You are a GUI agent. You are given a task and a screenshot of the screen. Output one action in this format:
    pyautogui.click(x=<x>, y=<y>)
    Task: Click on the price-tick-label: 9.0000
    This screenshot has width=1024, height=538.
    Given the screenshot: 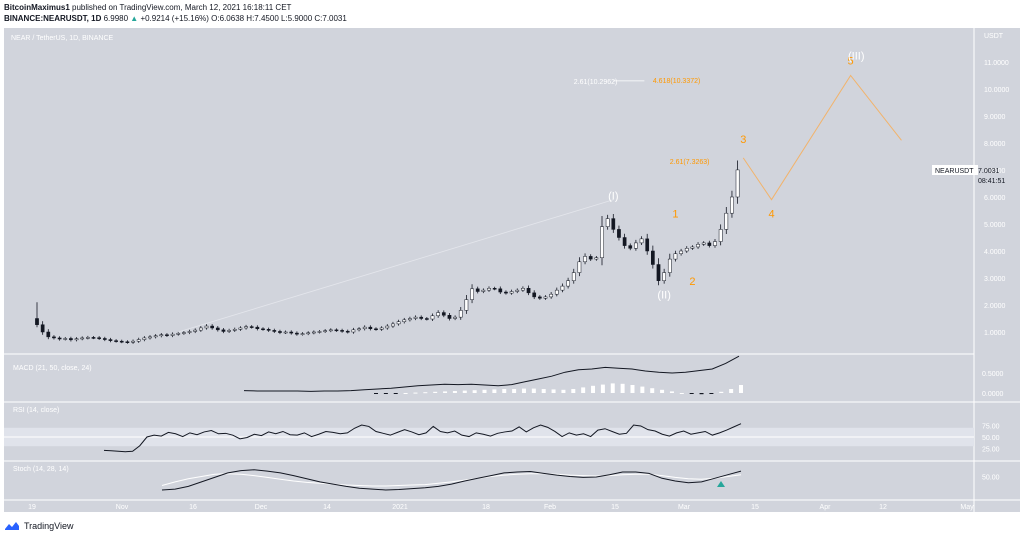 What is the action you would take?
    pyautogui.click(x=995, y=117)
    